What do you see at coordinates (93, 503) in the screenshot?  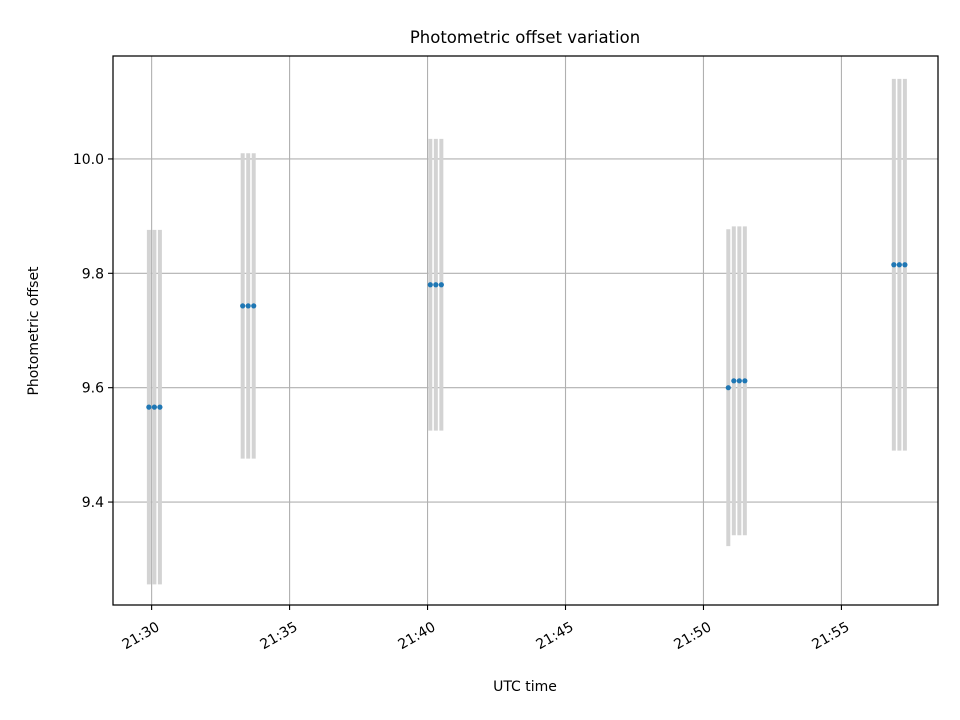 I see `y-tick-label: 9.4` at bounding box center [93, 503].